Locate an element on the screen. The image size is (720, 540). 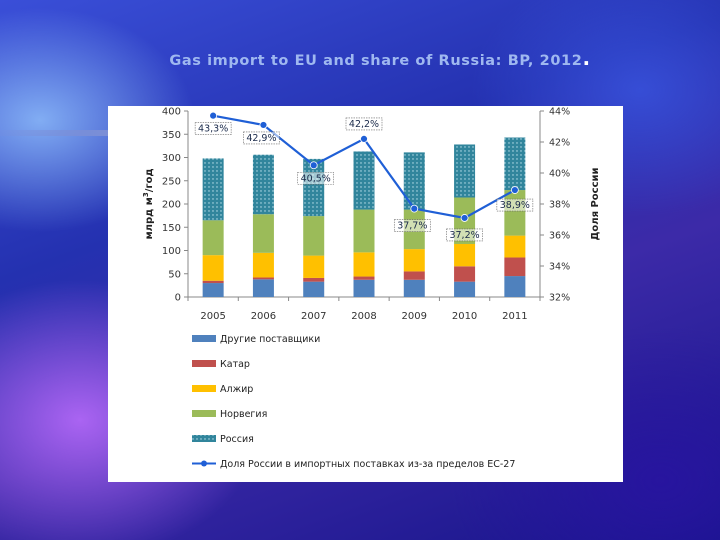
share-data-label: 42,2% is located at coordinates (364, 124).